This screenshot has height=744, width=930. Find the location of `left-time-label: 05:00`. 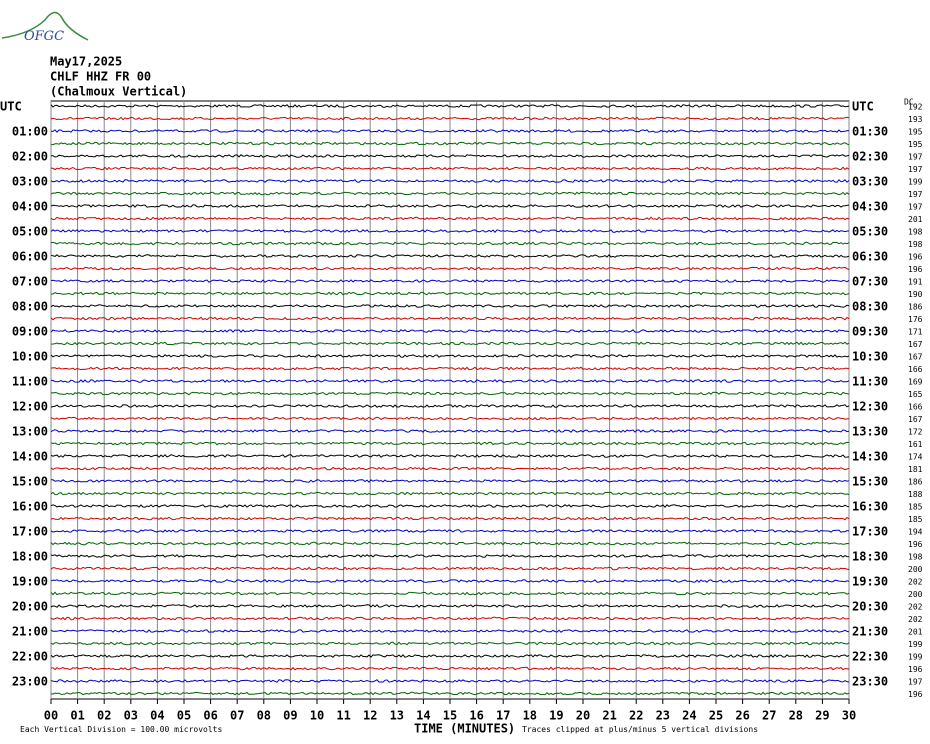

left-time-label: 05:00 is located at coordinates (30, 232).